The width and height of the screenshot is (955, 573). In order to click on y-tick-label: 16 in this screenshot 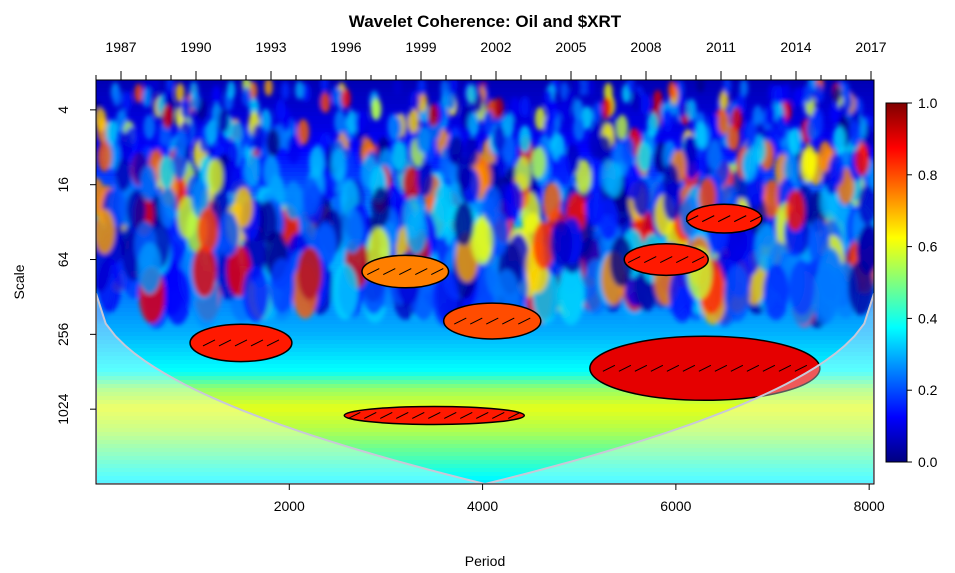, I will do `click(63, 185)`.